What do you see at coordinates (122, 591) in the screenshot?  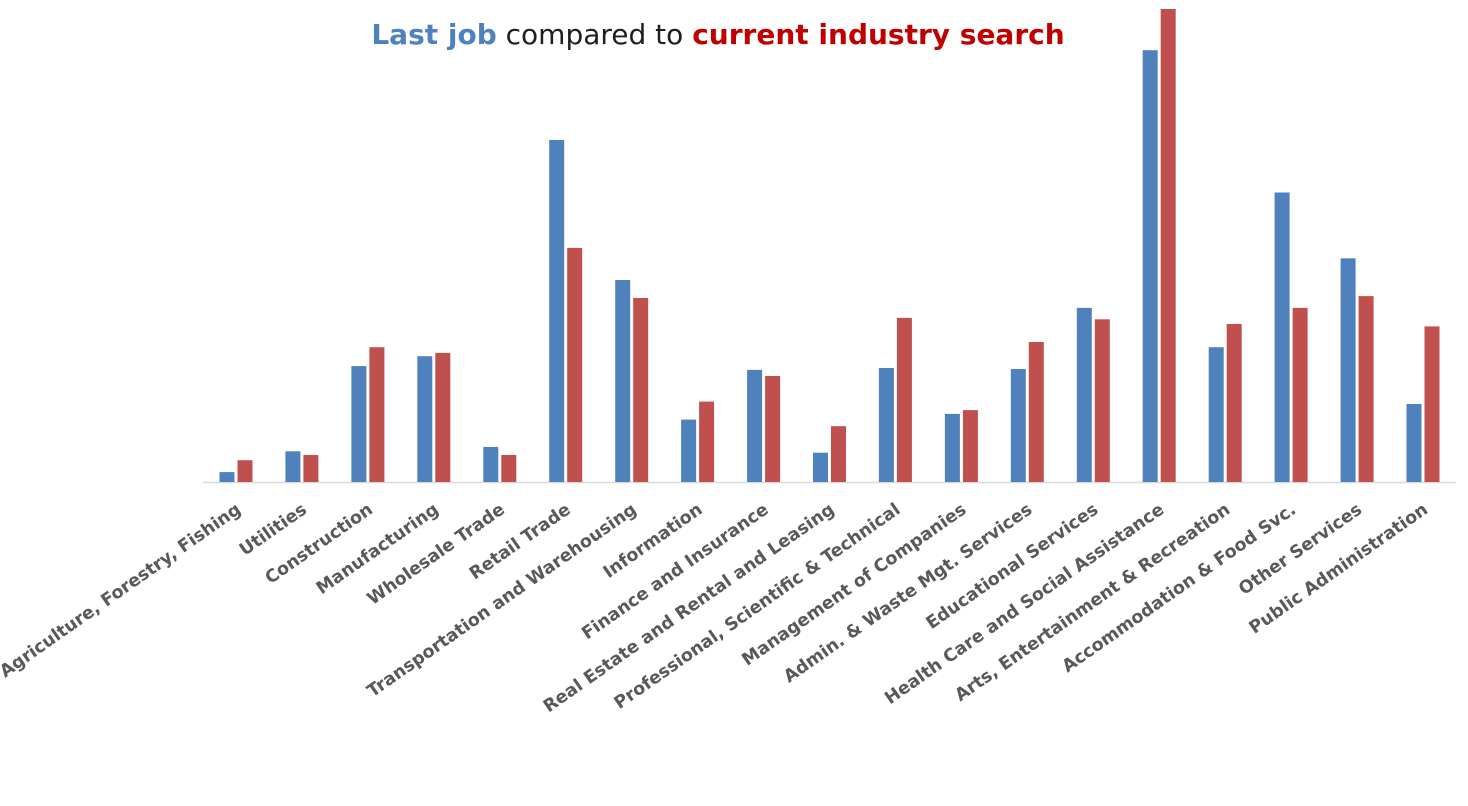 I see `x-tick-label: Agriculture, Forestry, Fishing` at bounding box center [122, 591].